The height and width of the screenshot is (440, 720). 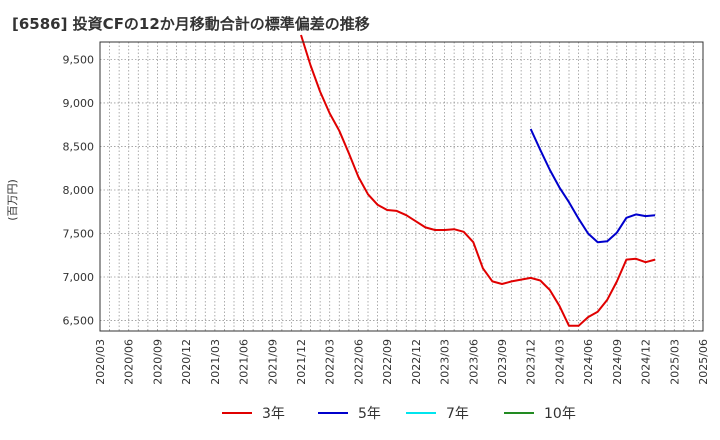 What do you see at coordinates (157, 362) in the screenshot?
I see `x-tick-label: 2020/09` at bounding box center [157, 362].